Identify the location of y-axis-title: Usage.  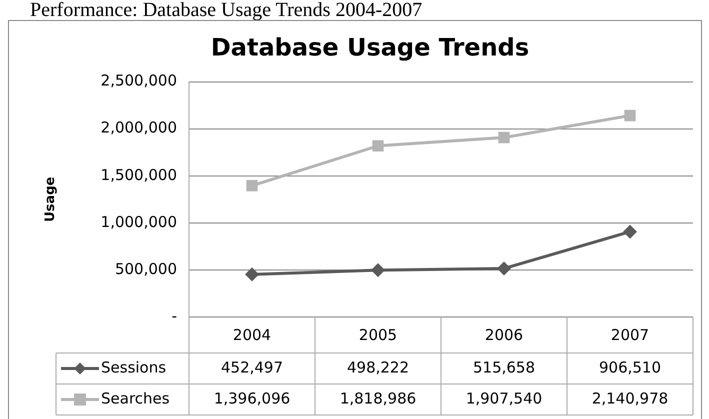
(50, 199).